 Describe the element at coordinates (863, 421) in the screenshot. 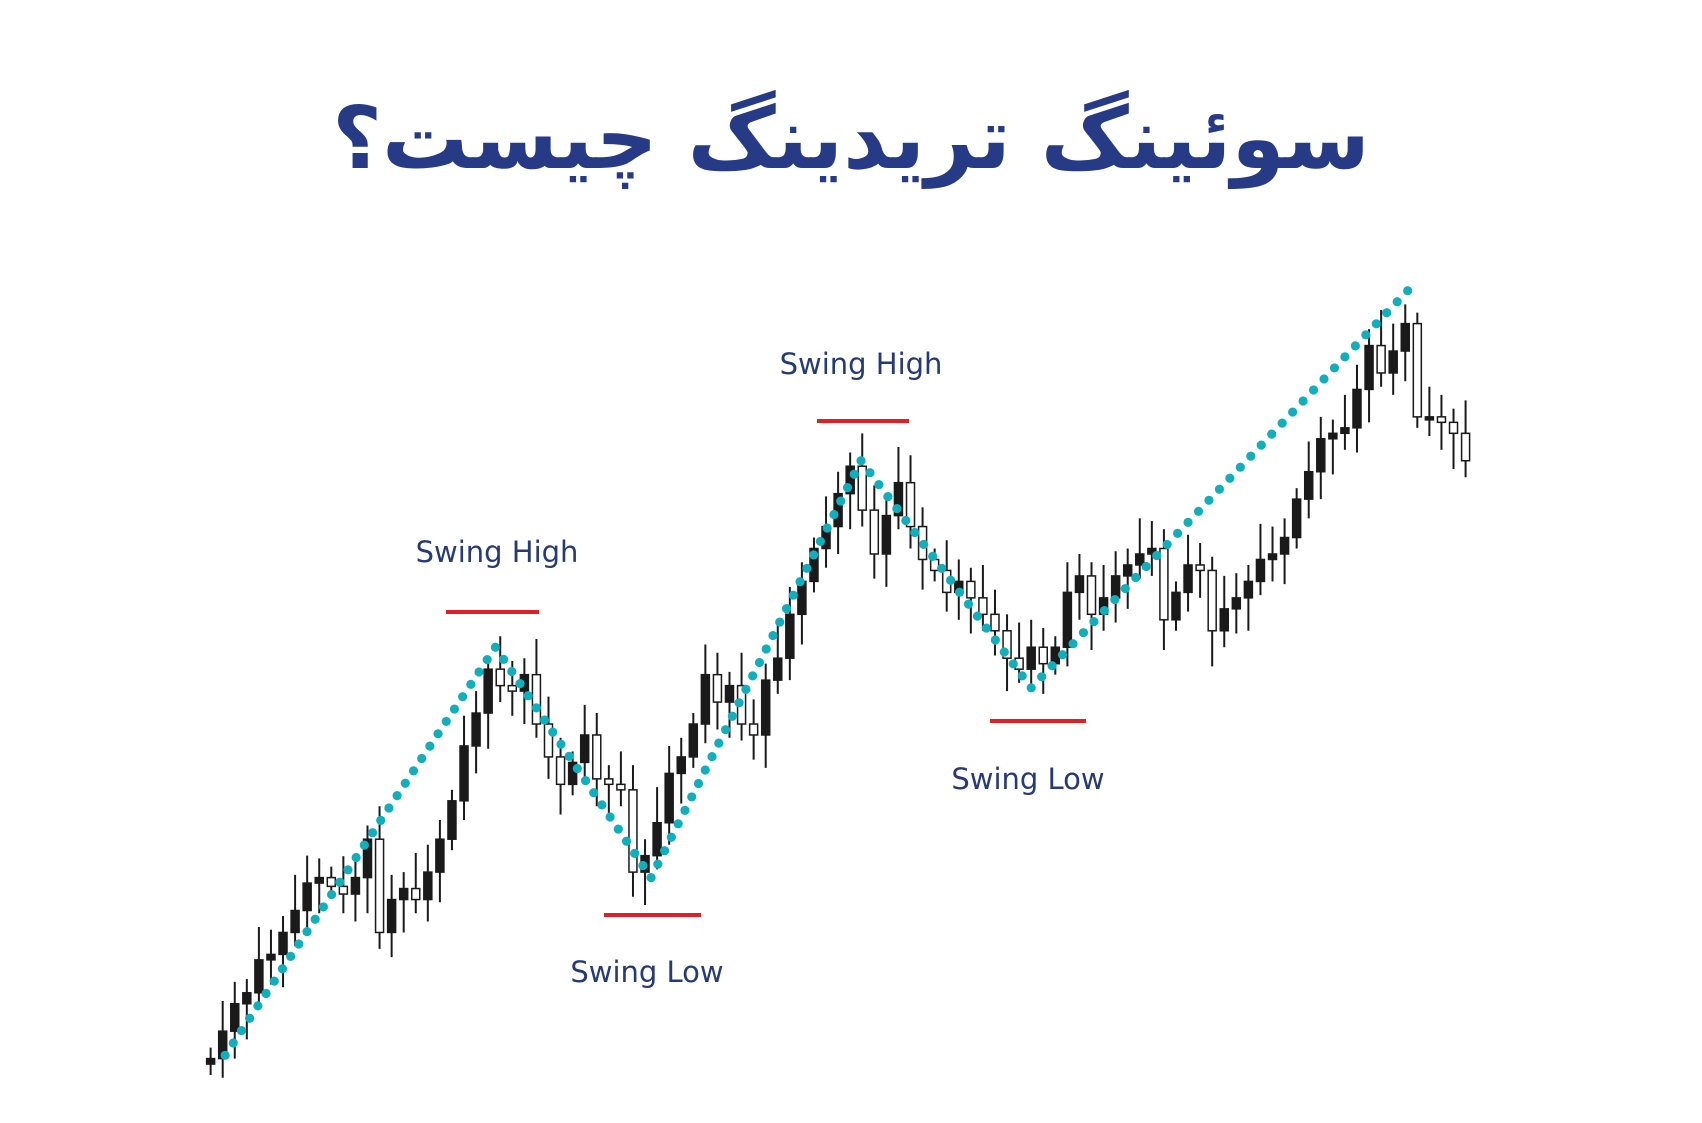

I see `swing-high-2-level-line` at that location.